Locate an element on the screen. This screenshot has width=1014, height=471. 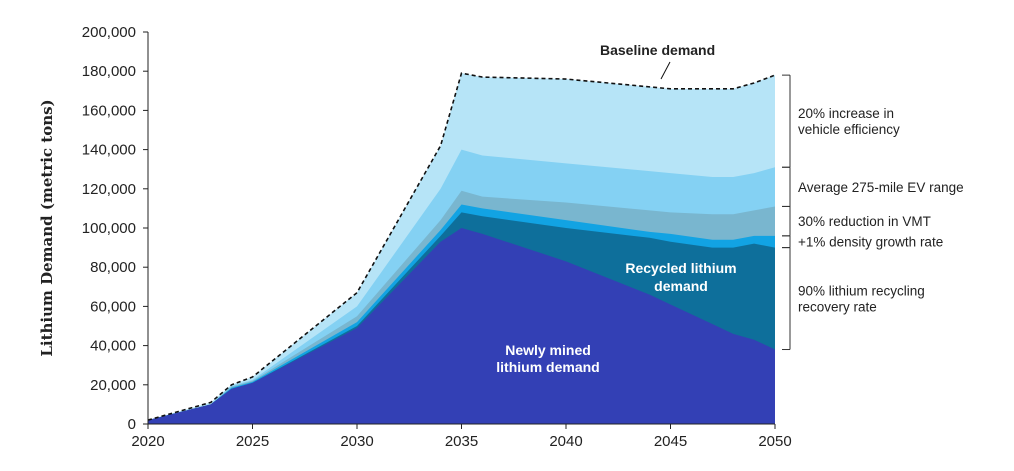
newly-mined-label-line2: lithium demand is located at coordinates (547, 367).